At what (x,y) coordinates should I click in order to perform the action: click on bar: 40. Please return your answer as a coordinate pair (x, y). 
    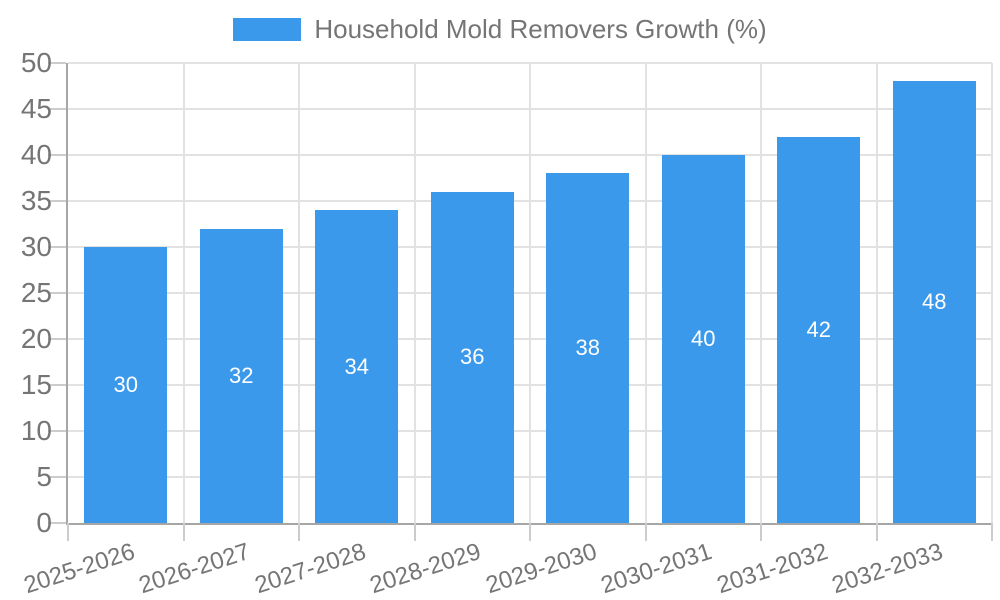
    Looking at the image, I should click on (703, 339).